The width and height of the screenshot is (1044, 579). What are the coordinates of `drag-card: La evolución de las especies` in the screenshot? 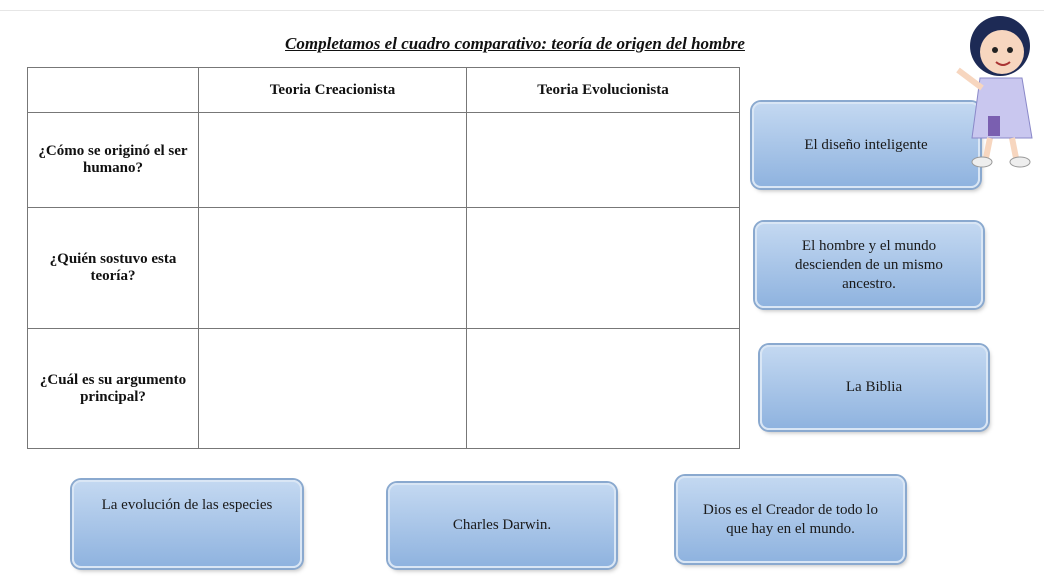 It's located at (187, 524).